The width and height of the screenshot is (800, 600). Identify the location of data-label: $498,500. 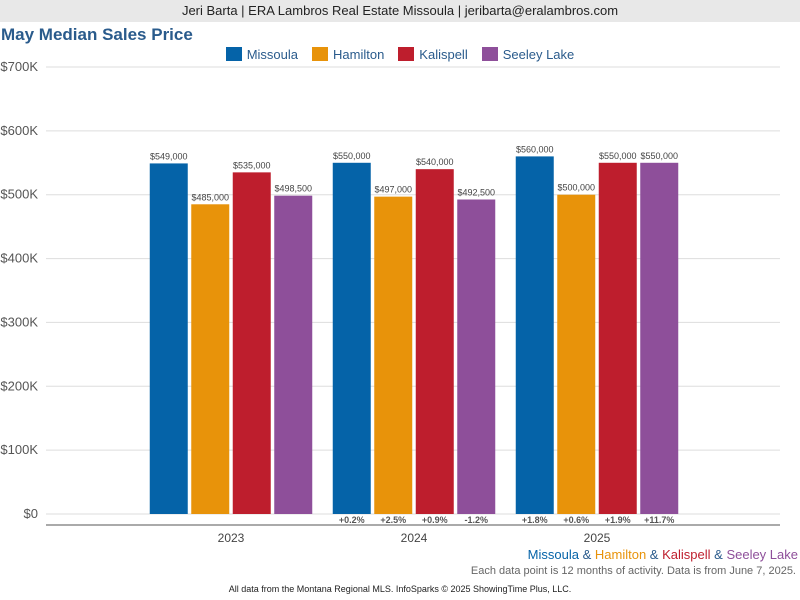
(293, 189).